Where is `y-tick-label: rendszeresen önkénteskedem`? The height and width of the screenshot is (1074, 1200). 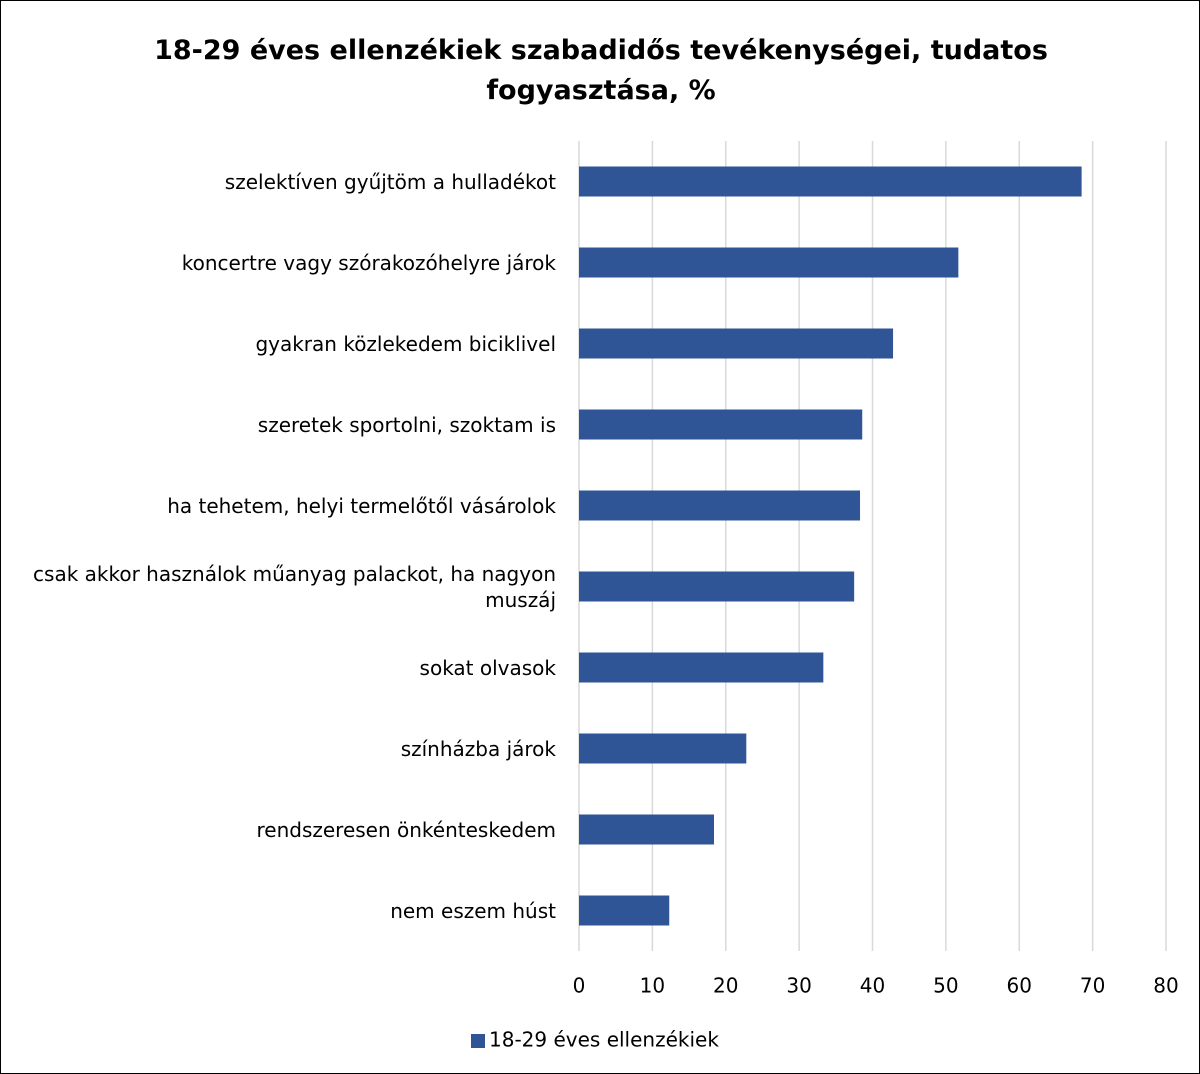
y-tick-label: rendszeresen önkénteskedem is located at coordinates (406, 829).